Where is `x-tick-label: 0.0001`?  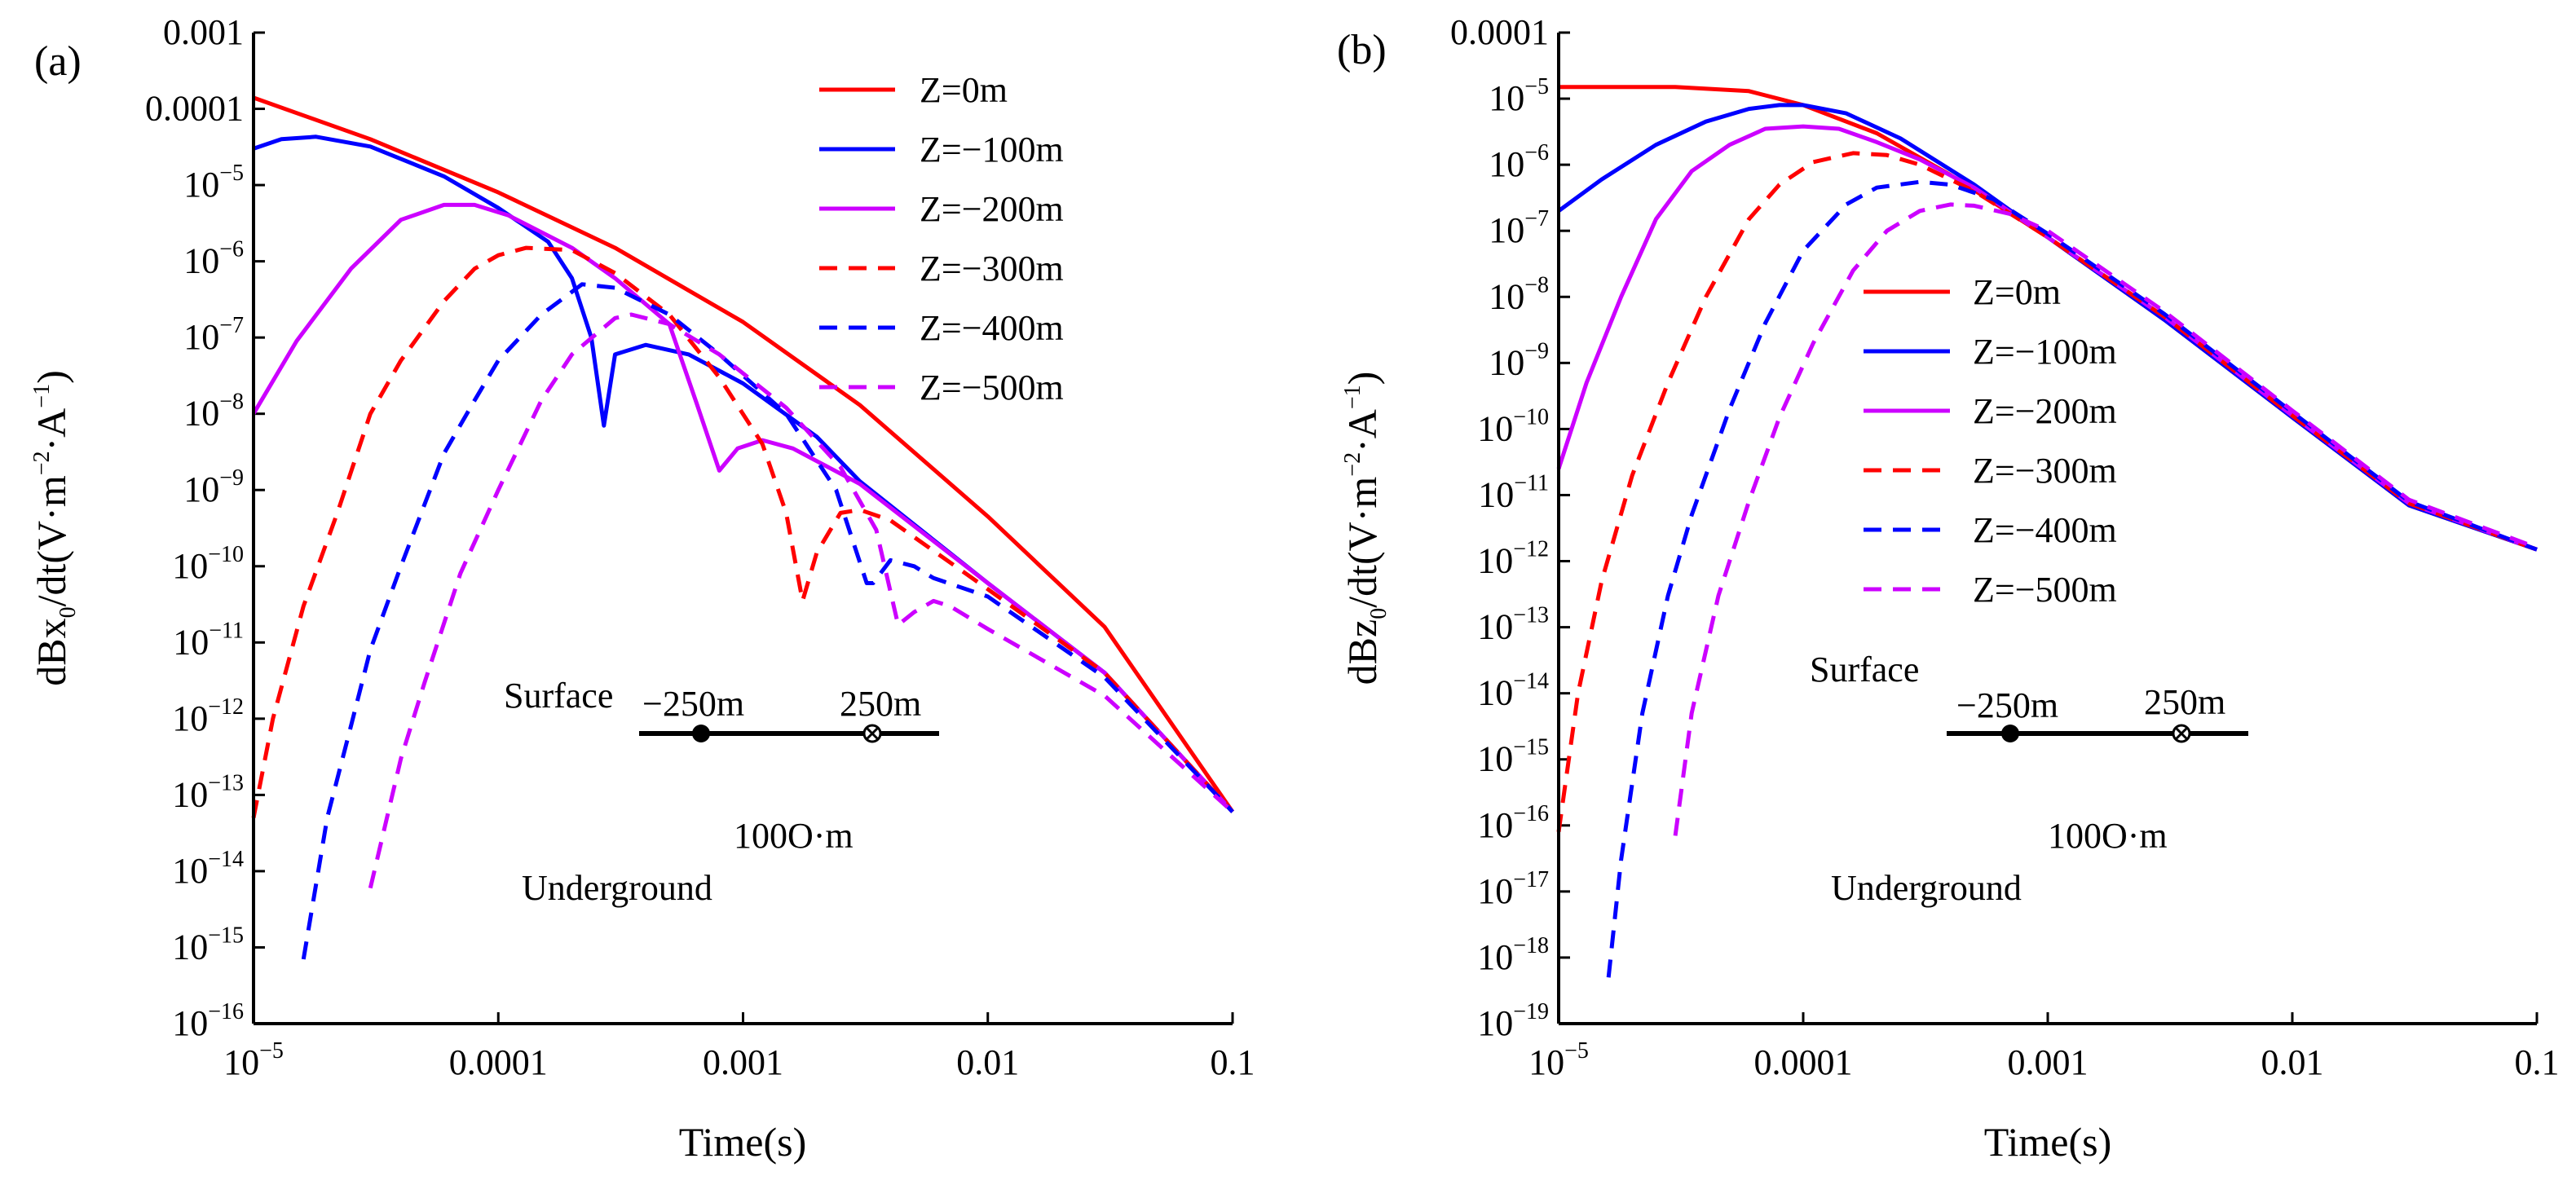
x-tick-label: 0.0001 is located at coordinates (498, 1062).